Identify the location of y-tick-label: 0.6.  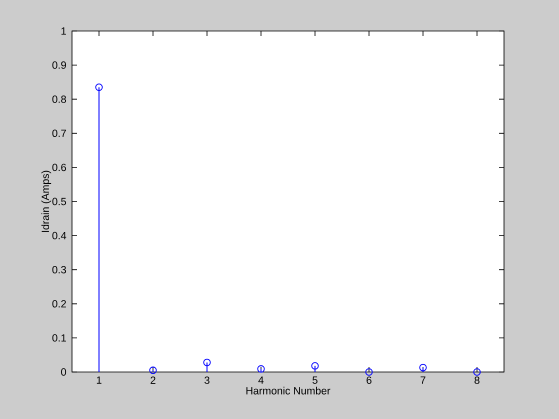
(59, 168).